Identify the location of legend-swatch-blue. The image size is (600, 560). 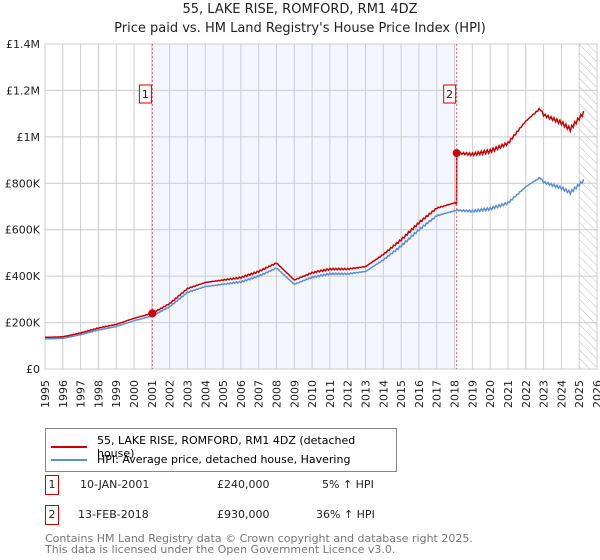
(69, 459).